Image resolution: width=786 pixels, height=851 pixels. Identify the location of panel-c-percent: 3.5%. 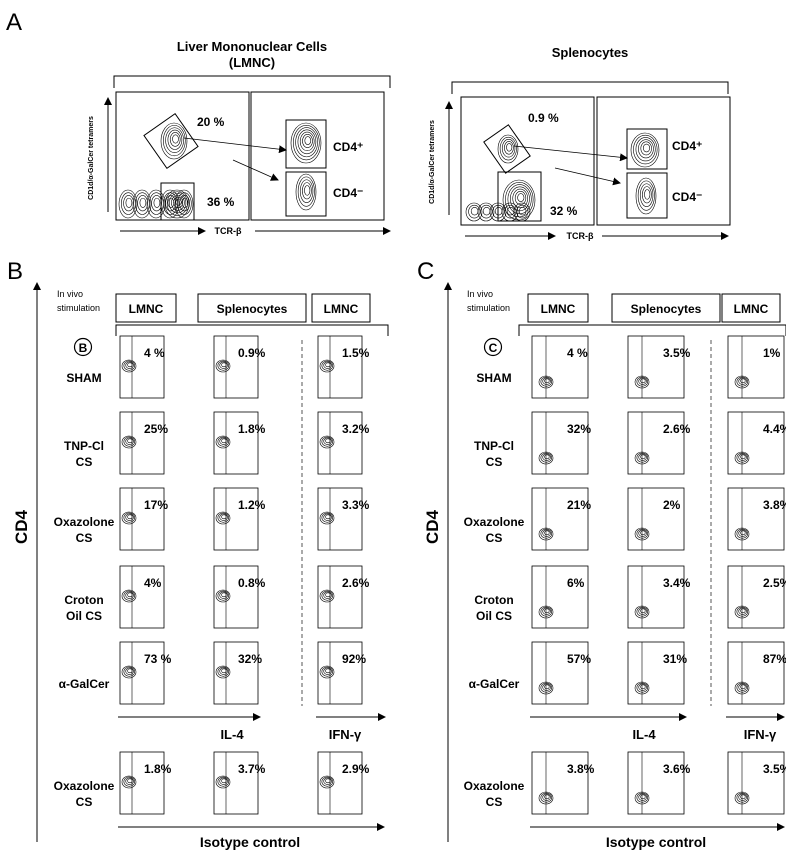
(677, 353).